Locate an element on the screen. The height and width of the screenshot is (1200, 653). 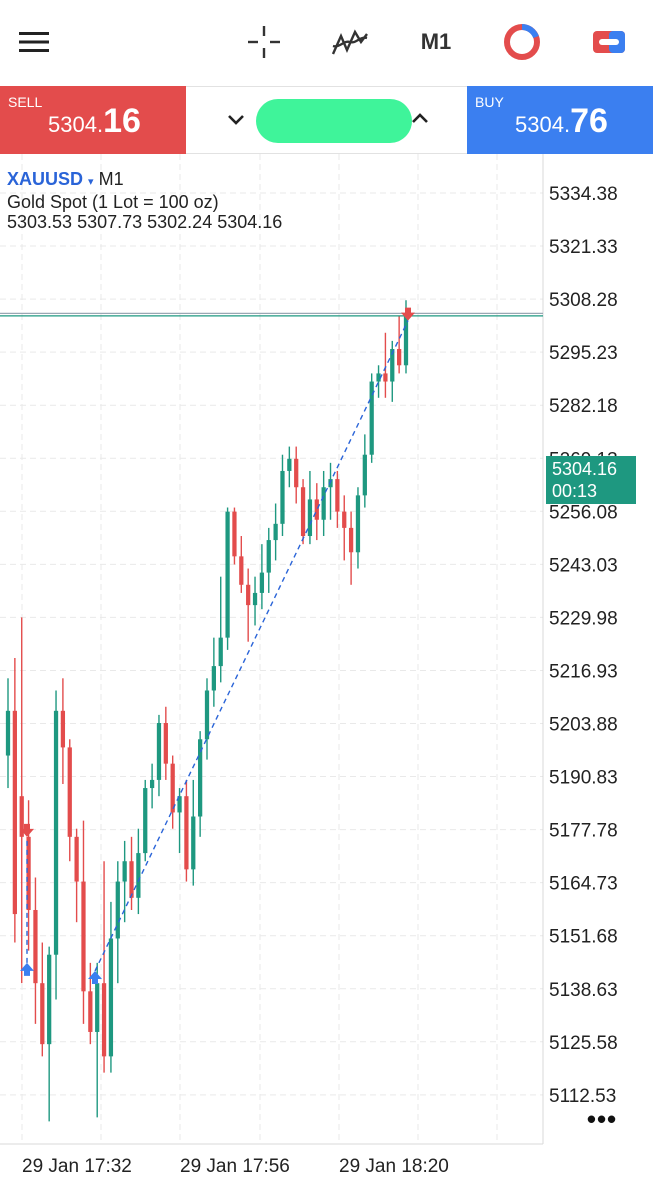
time-axis-label: 29 Jan 18:20 is located at coordinates (394, 1166).